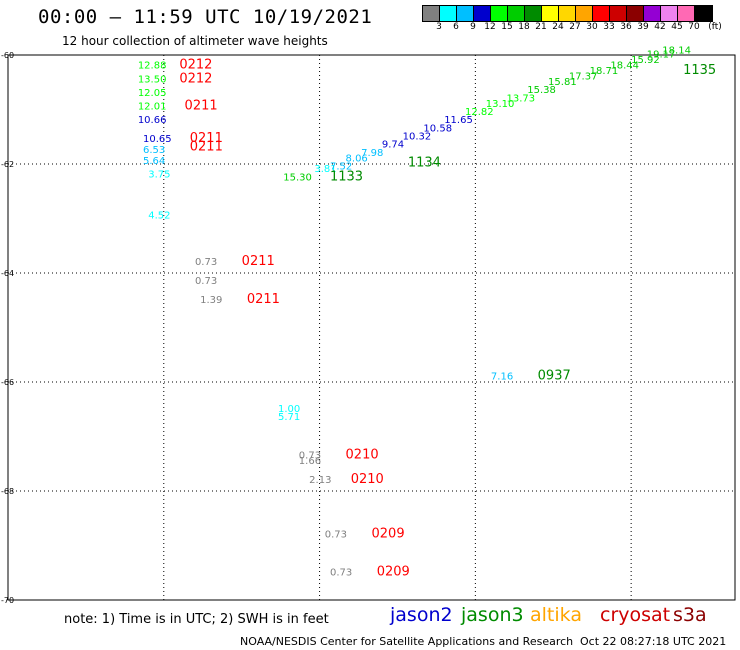 The height and width of the screenshot is (650, 740). I want to click on y-tick-label: -70, so click(7, 600).